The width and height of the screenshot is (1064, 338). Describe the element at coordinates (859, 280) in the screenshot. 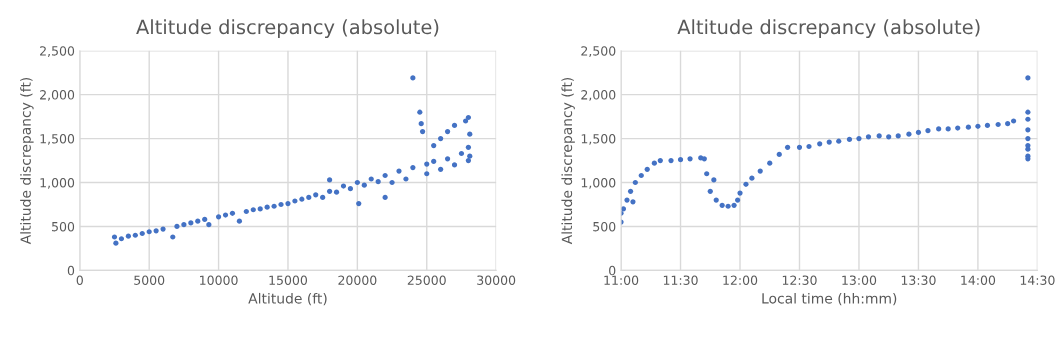

I see `x-tick-label: 13:00` at that location.